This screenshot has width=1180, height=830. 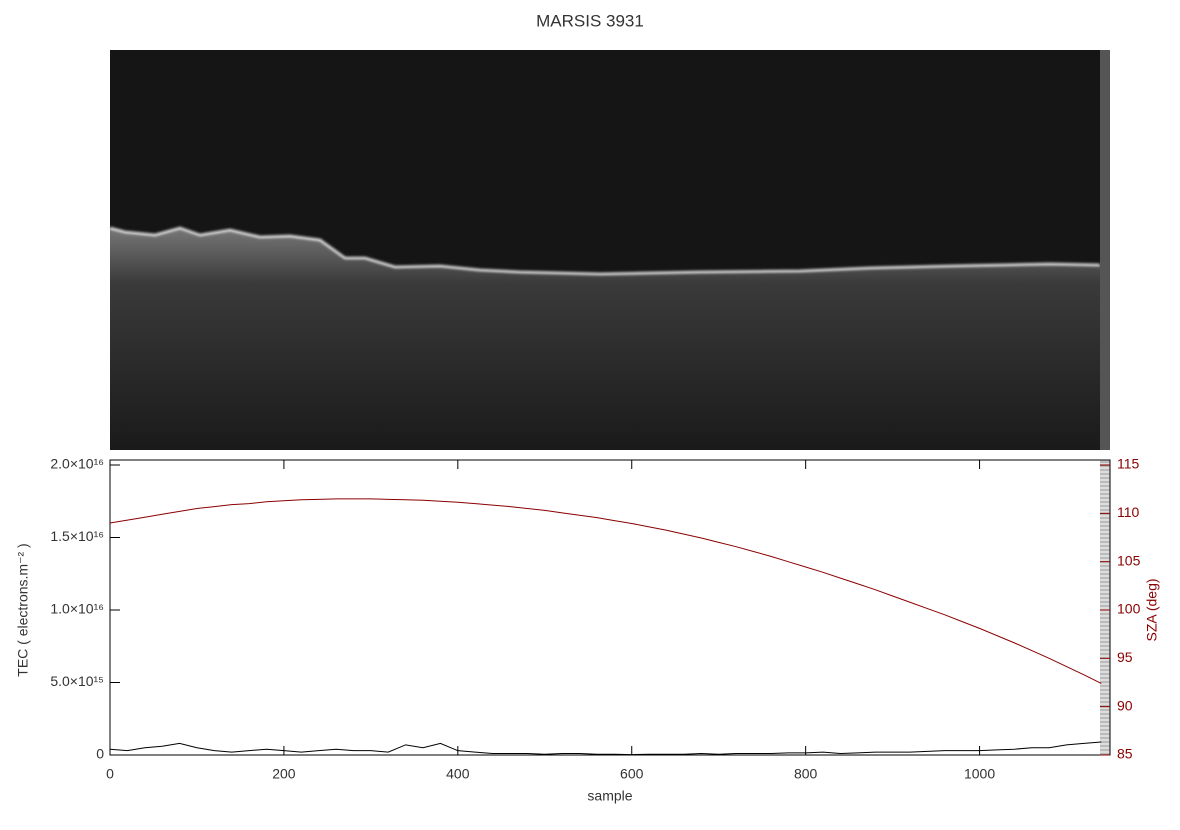 What do you see at coordinates (590, 20) in the screenshot?
I see `chart-title: MARSIS 3931` at bounding box center [590, 20].